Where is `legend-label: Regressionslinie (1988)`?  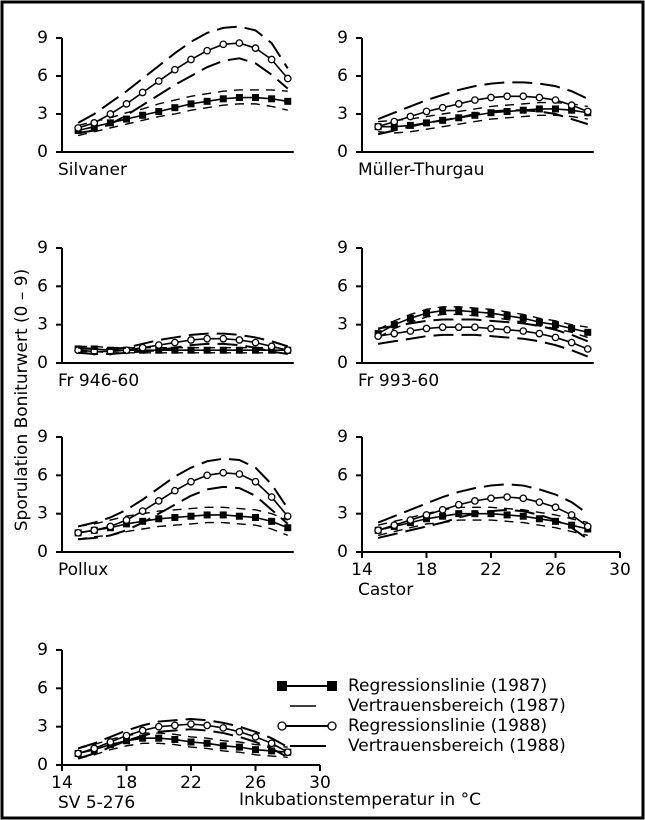
legend-label: Regressionslinie (1988) is located at coordinates (447, 726).